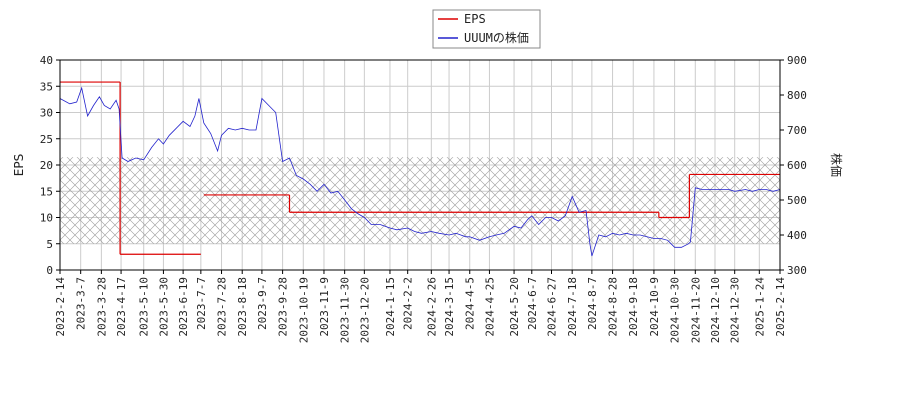  What do you see at coordinates (163, 307) in the screenshot?
I see `x-tick-label: 2023-5-30` at bounding box center [163, 307].